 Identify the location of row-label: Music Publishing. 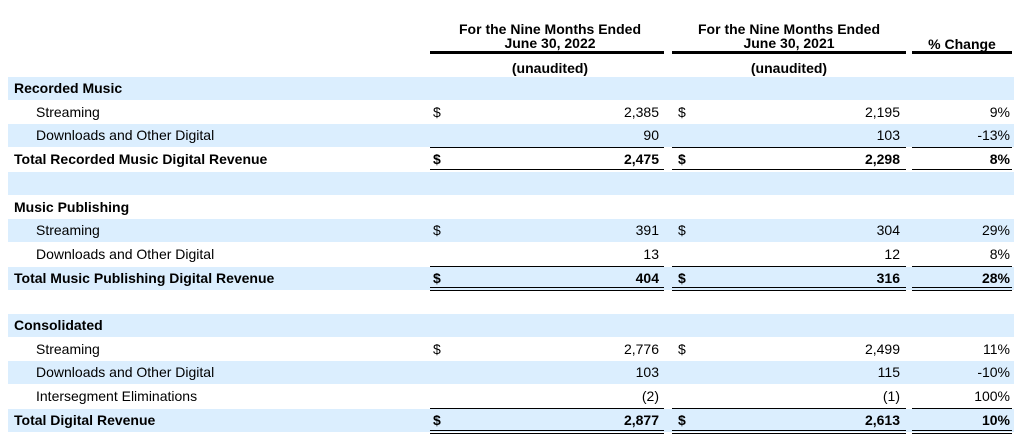
(72, 206).